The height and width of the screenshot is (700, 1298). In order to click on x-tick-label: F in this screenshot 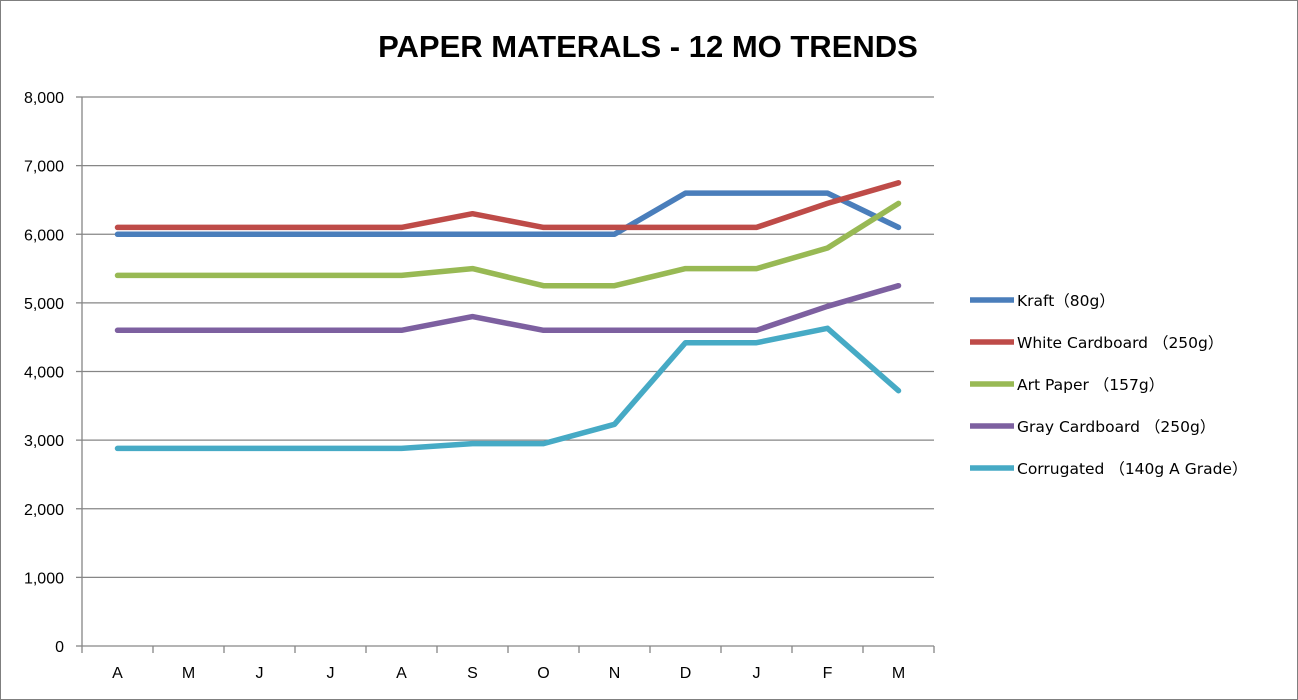, I will do `click(828, 673)`.